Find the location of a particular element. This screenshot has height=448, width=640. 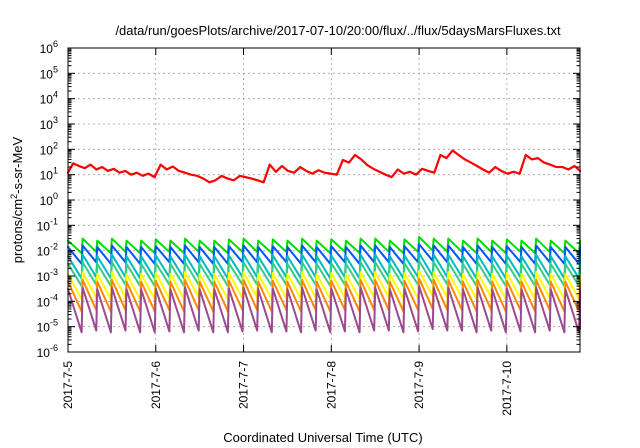

y-tick-label-exp: -5 is located at coordinates (54, 323).